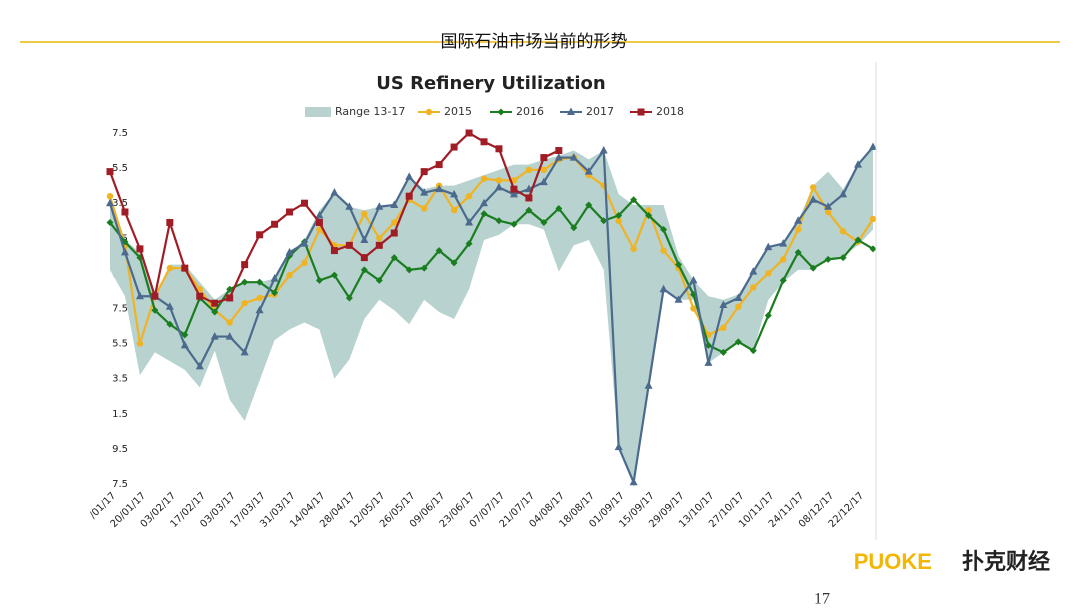 The width and height of the screenshot is (1080, 608). What do you see at coordinates (670, 111) in the screenshot?
I see `legend-label: 2018` at bounding box center [670, 111].